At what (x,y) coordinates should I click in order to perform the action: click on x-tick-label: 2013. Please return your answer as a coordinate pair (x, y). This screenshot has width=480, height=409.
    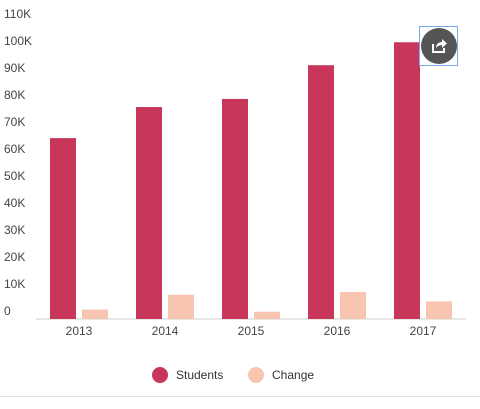
    Looking at the image, I should click on (79, 331).